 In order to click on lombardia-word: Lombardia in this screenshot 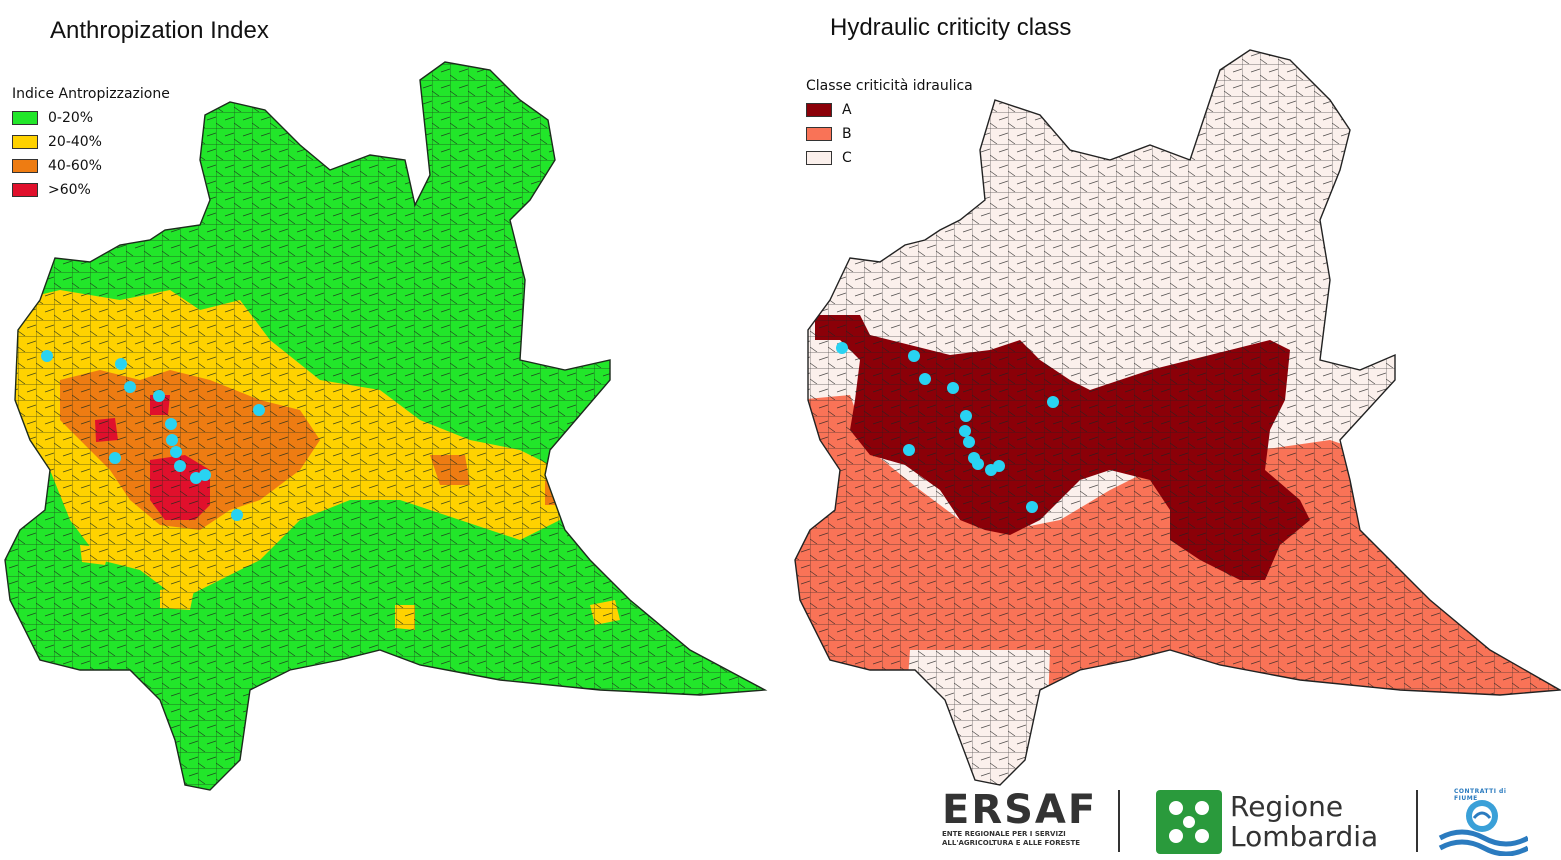, I will do `click(1304, 836)`.